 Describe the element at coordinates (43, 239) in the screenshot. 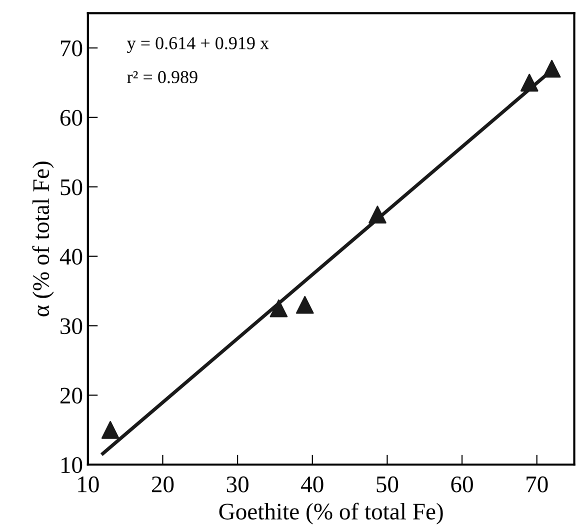

I see `y-axis-title: α (% of total Fe)` at that location.